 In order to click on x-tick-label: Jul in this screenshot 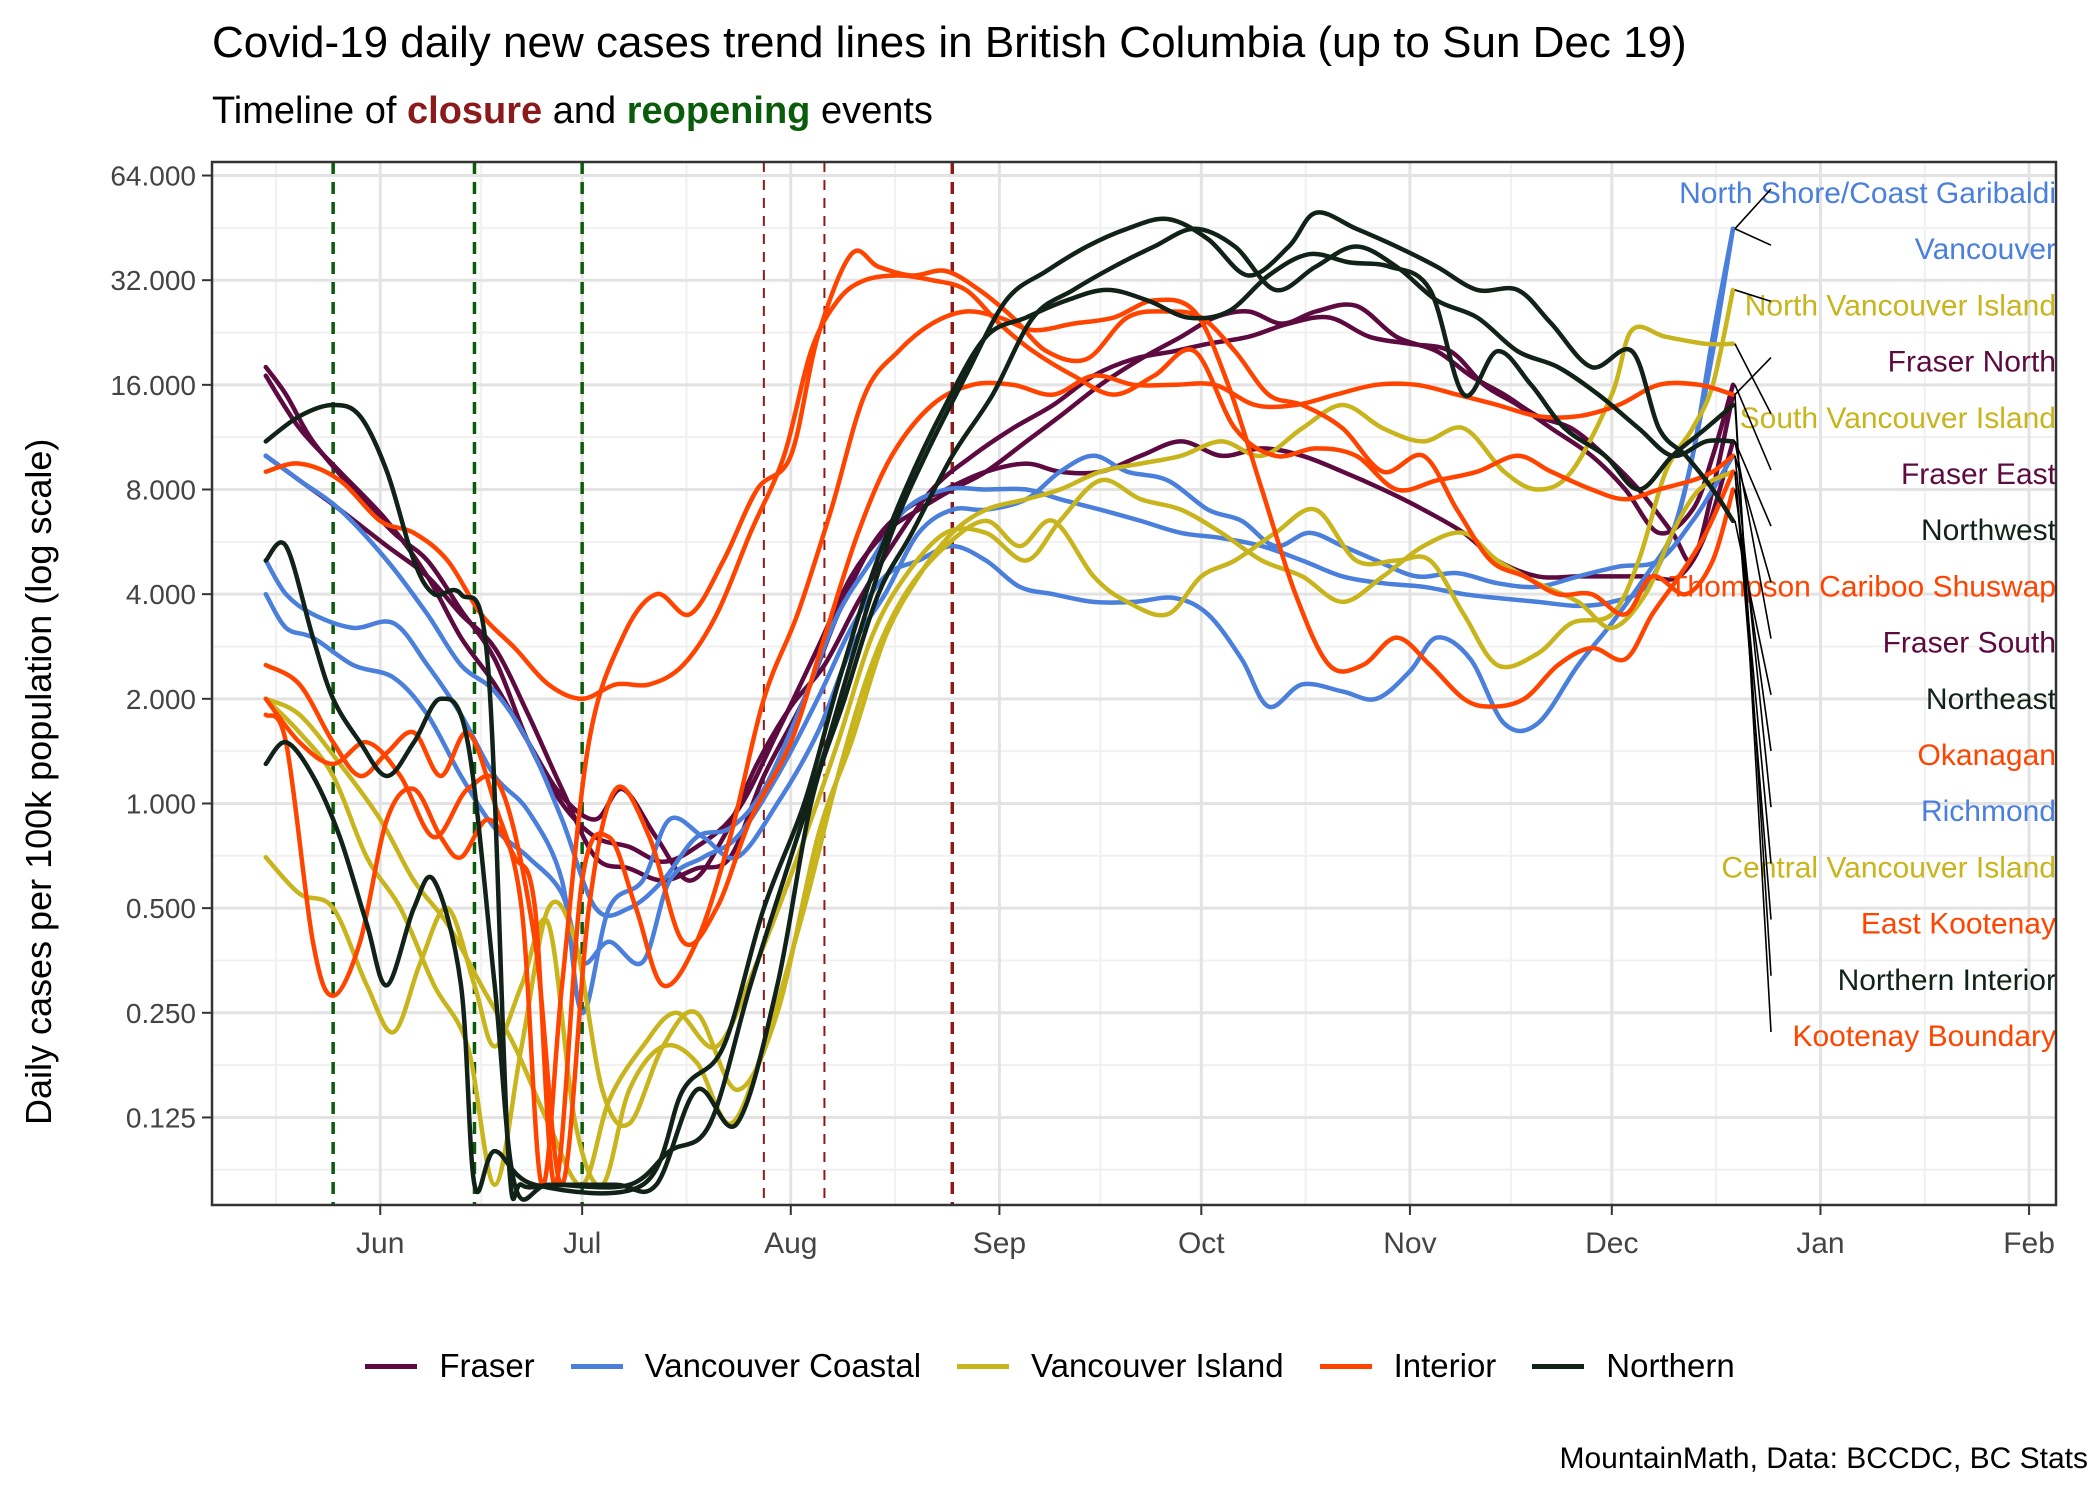, I will do `click(582, 1243)`.